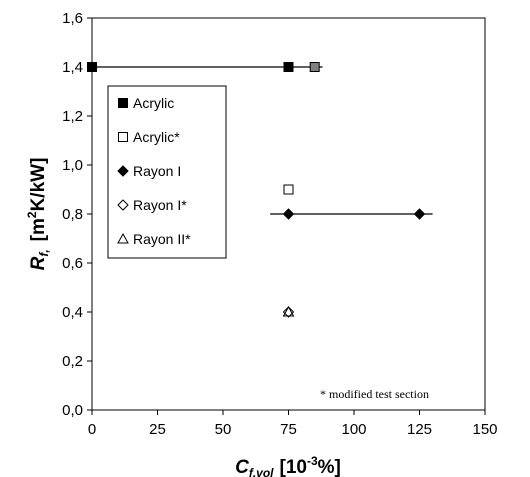 Image resolution: width=530 pixels, height=477 pixels. What do you see at coordinates (72, 214) in the screenshot?
I see `y-tick-label: 0,8` at bounding box center [72, 214].